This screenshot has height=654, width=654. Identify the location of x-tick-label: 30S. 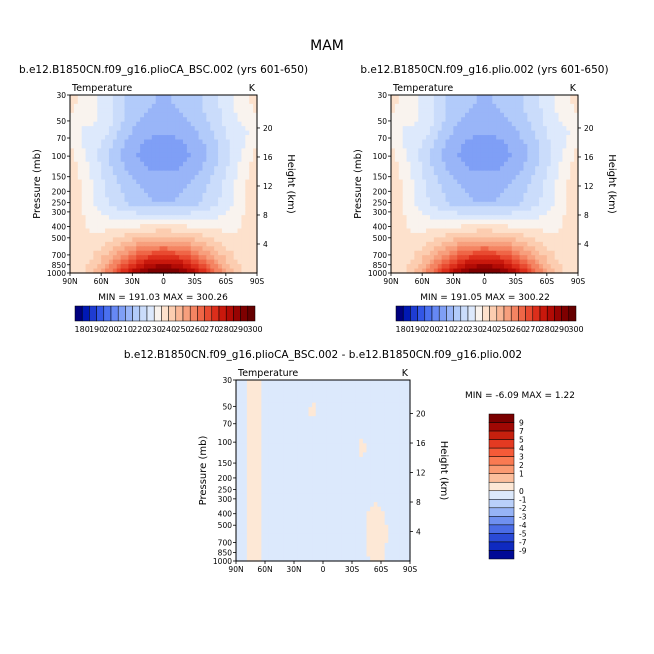
(195, 281).